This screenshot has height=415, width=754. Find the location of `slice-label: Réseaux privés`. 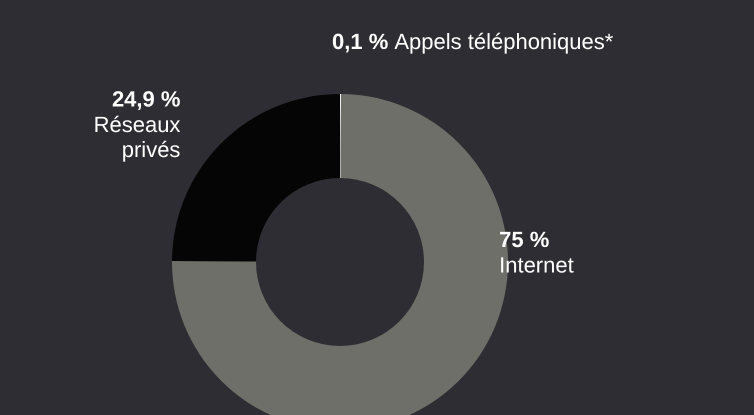

slice-label: Réseaux privés is located at coordinates (137, 137).